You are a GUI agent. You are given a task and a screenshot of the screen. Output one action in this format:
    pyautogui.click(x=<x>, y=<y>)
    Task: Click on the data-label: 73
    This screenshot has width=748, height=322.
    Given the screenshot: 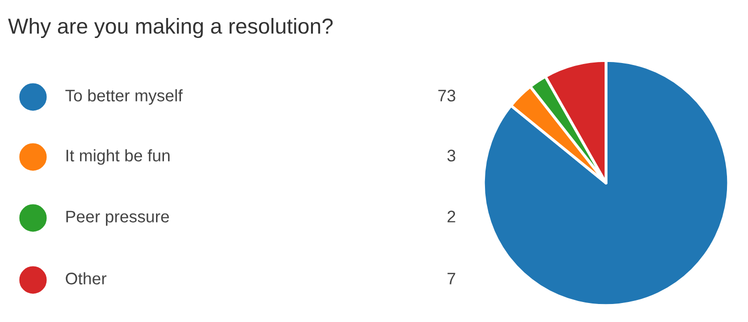 What is the action you would take?
    pyautogui.click(x=447, y=96)
    